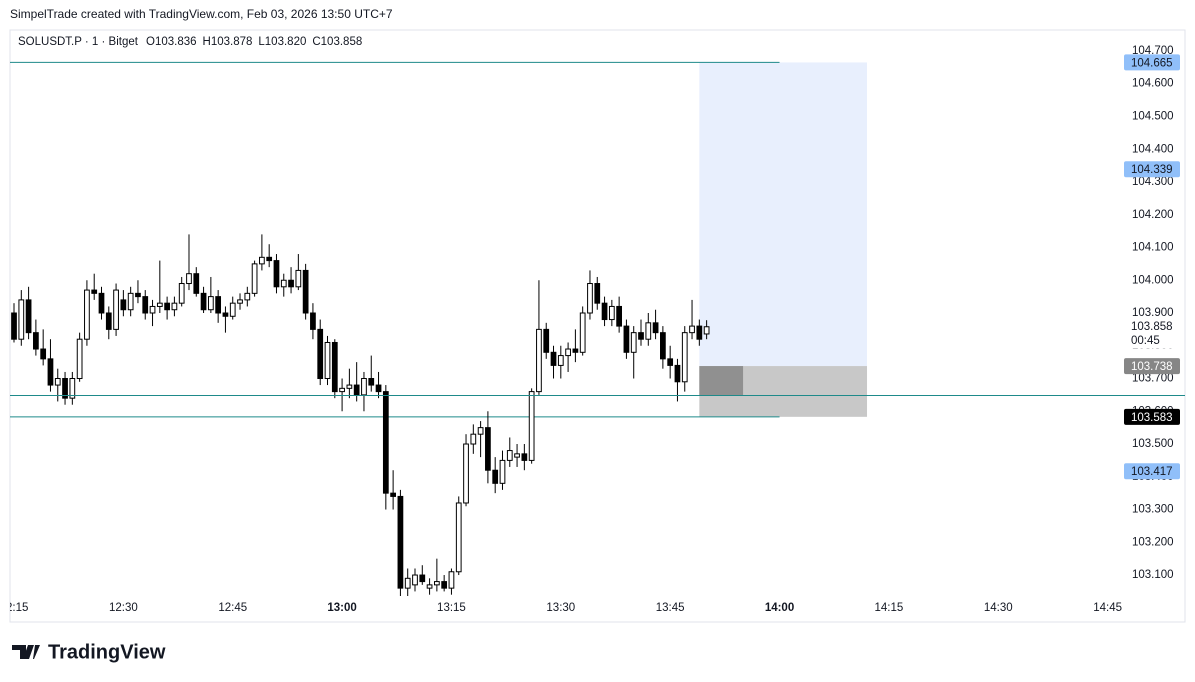  What do you see at coordinates (1153, 313) in the screenshot?
I see `y-tick-label: 103.900` at bounding box center [1153, 313].